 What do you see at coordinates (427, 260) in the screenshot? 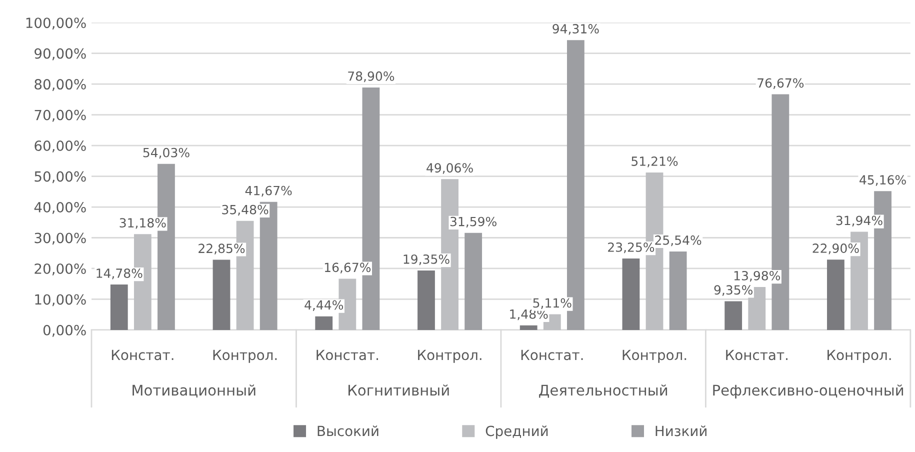
I see `data-label: 19,35%` at bounding box center [427, 260].